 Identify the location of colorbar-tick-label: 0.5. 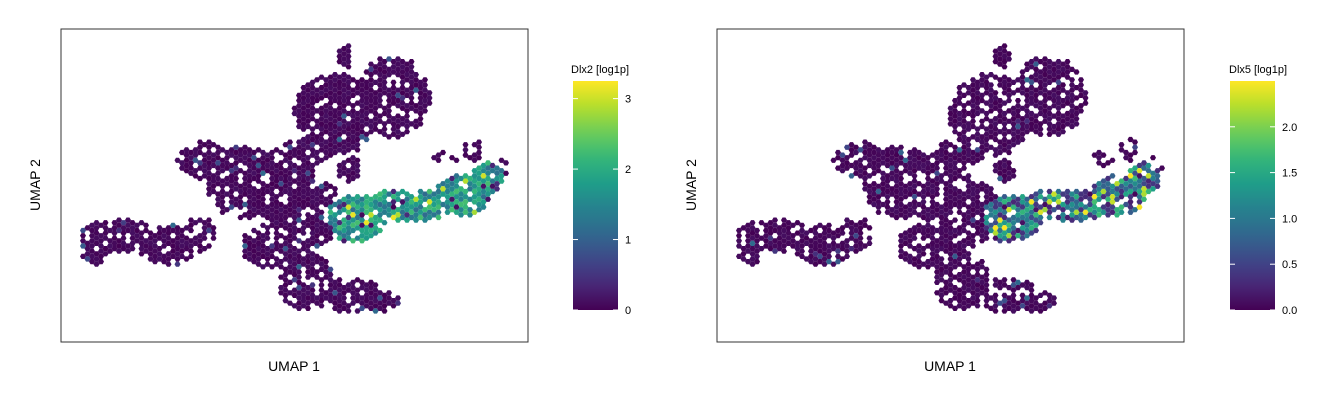
(1289, 265).